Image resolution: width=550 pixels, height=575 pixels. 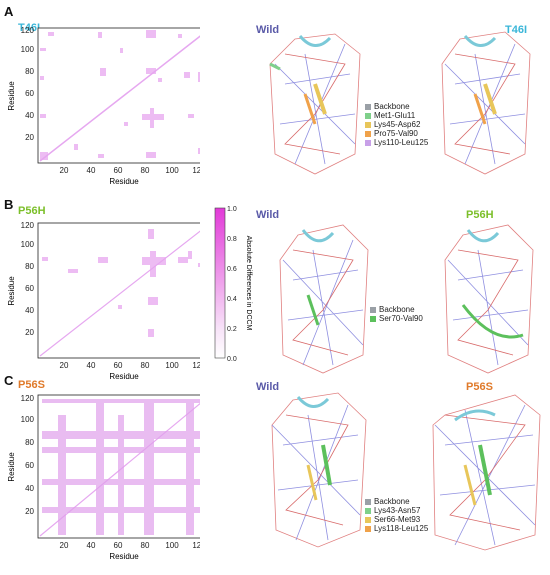 What do you see at coordinates (396, 528) in the screenshot?
I see `legend-item: Lys118-Leu125` at bounding box center [396, 528].